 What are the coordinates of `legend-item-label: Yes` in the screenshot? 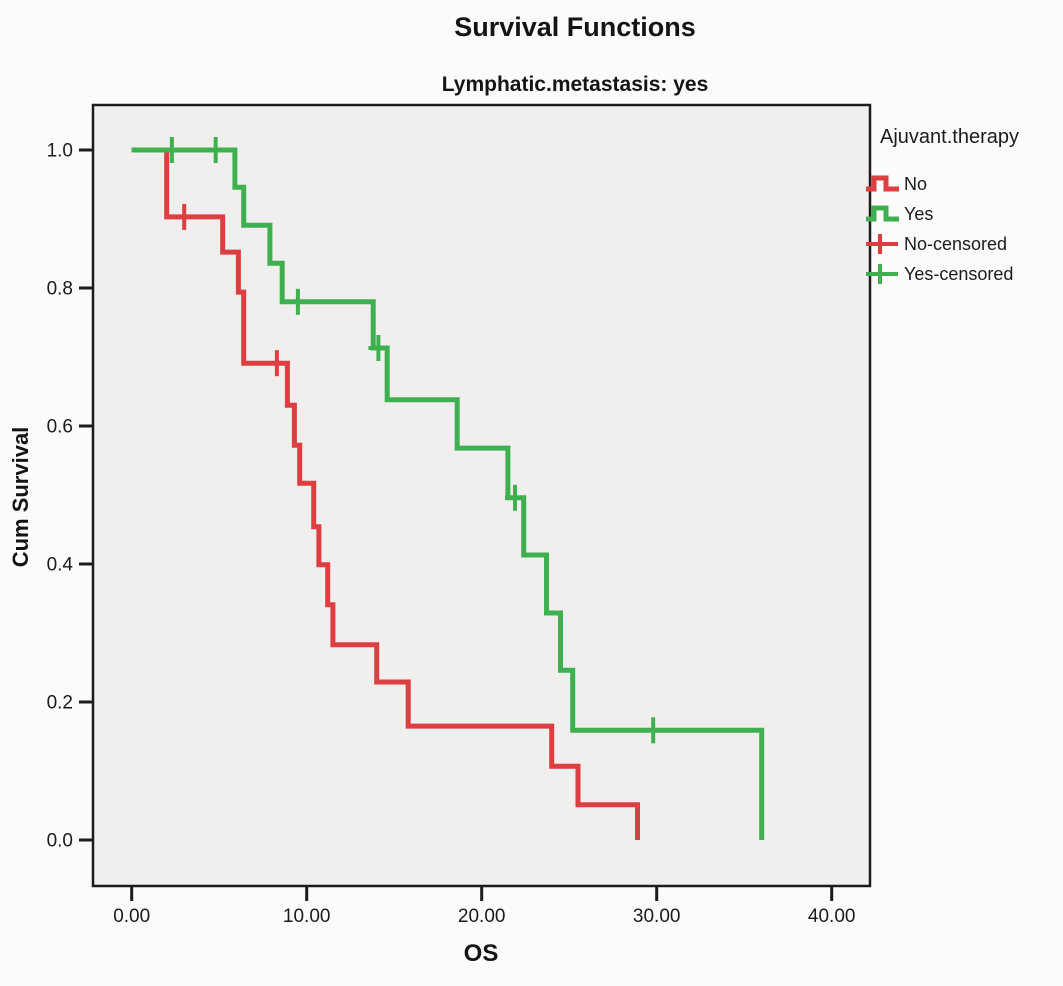 It's located at (919, 213).